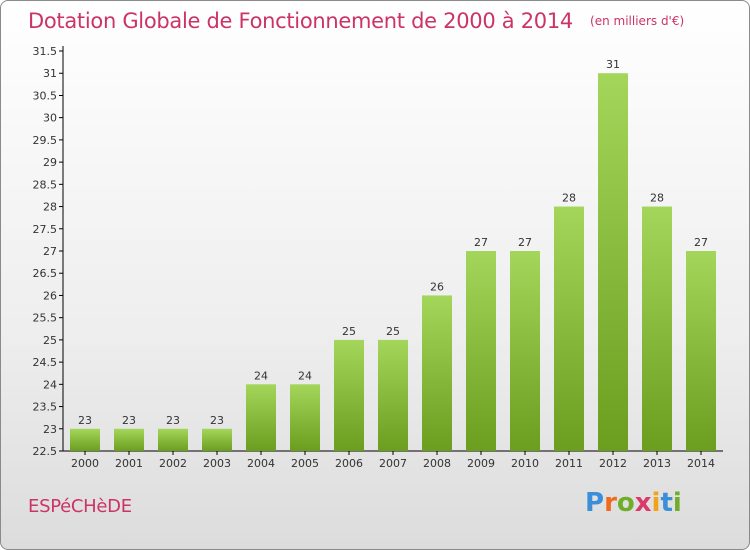 The image size is (750, 550). Describe the element at coordinates (305, 417) in the screenshot. I see `bar-2005` at that location.